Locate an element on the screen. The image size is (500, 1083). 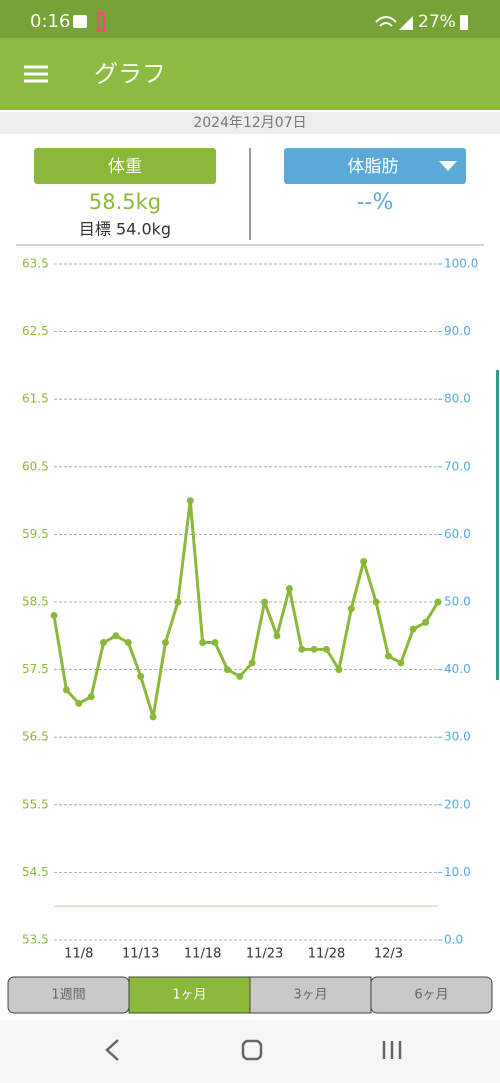
y2-tick-label: 50.0 is located at coordinates (457, 602).